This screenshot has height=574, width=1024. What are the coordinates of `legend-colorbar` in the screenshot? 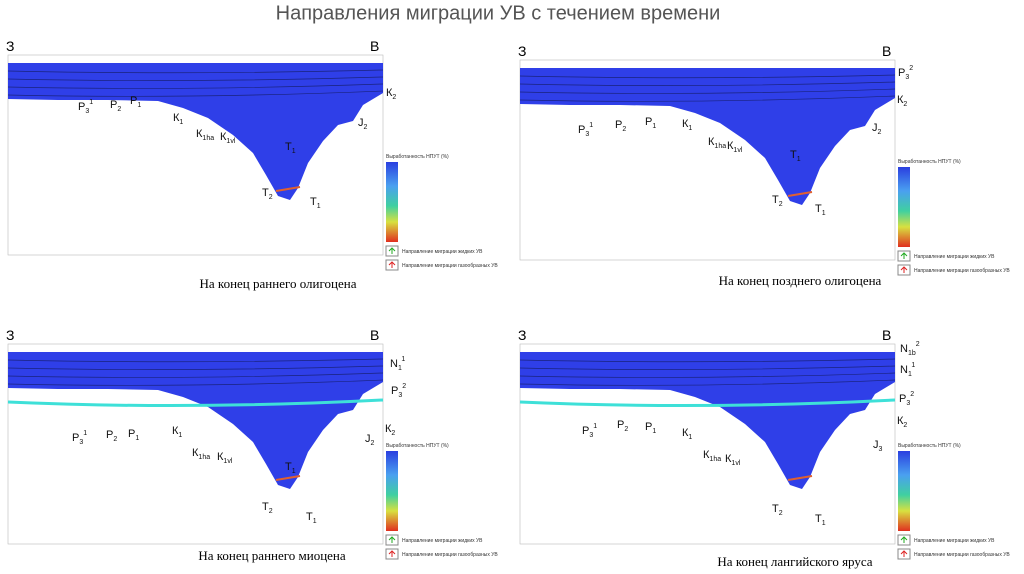 It's located at (904, 491).